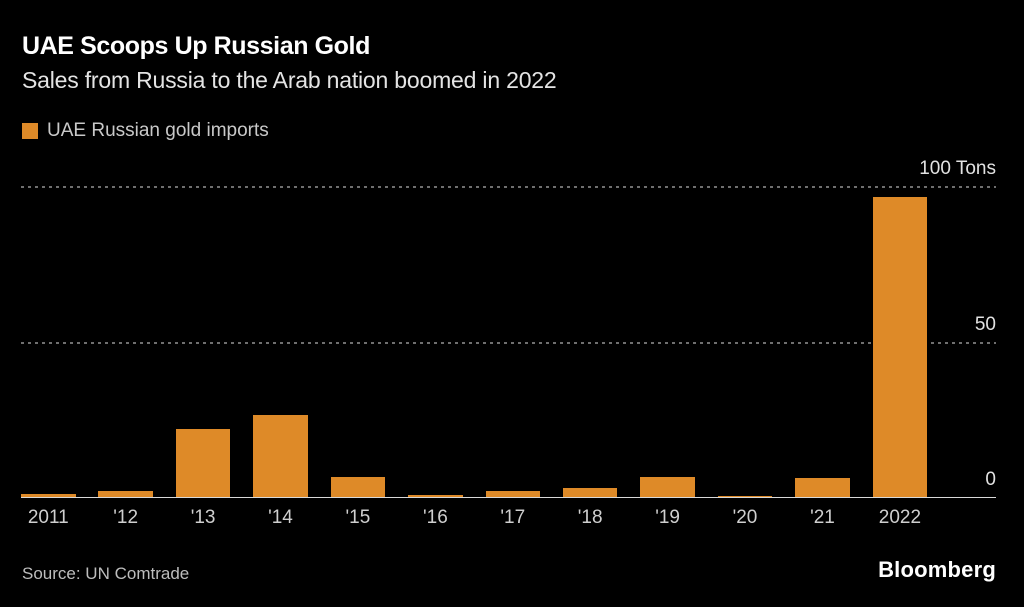  I want to click on x-axis-label-20: '20, so click(745, 517).